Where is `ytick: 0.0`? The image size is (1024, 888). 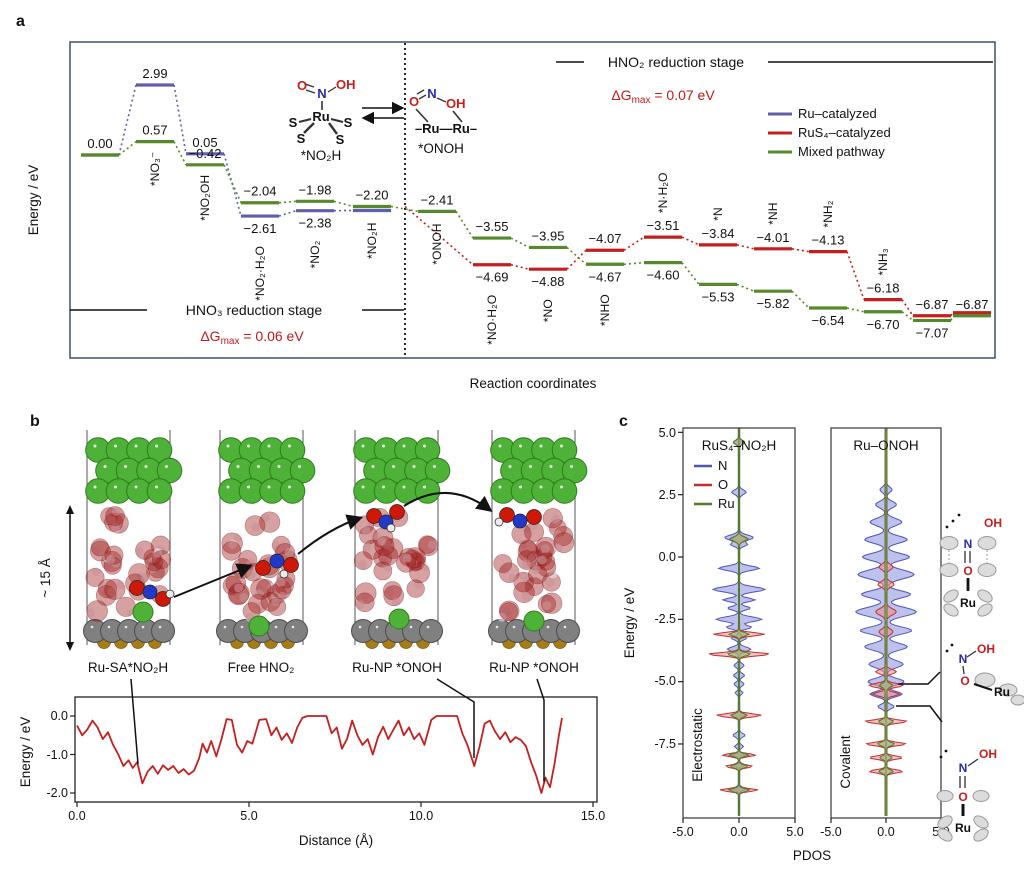 ytick: 0.0 is located at coordinates (667, 557).